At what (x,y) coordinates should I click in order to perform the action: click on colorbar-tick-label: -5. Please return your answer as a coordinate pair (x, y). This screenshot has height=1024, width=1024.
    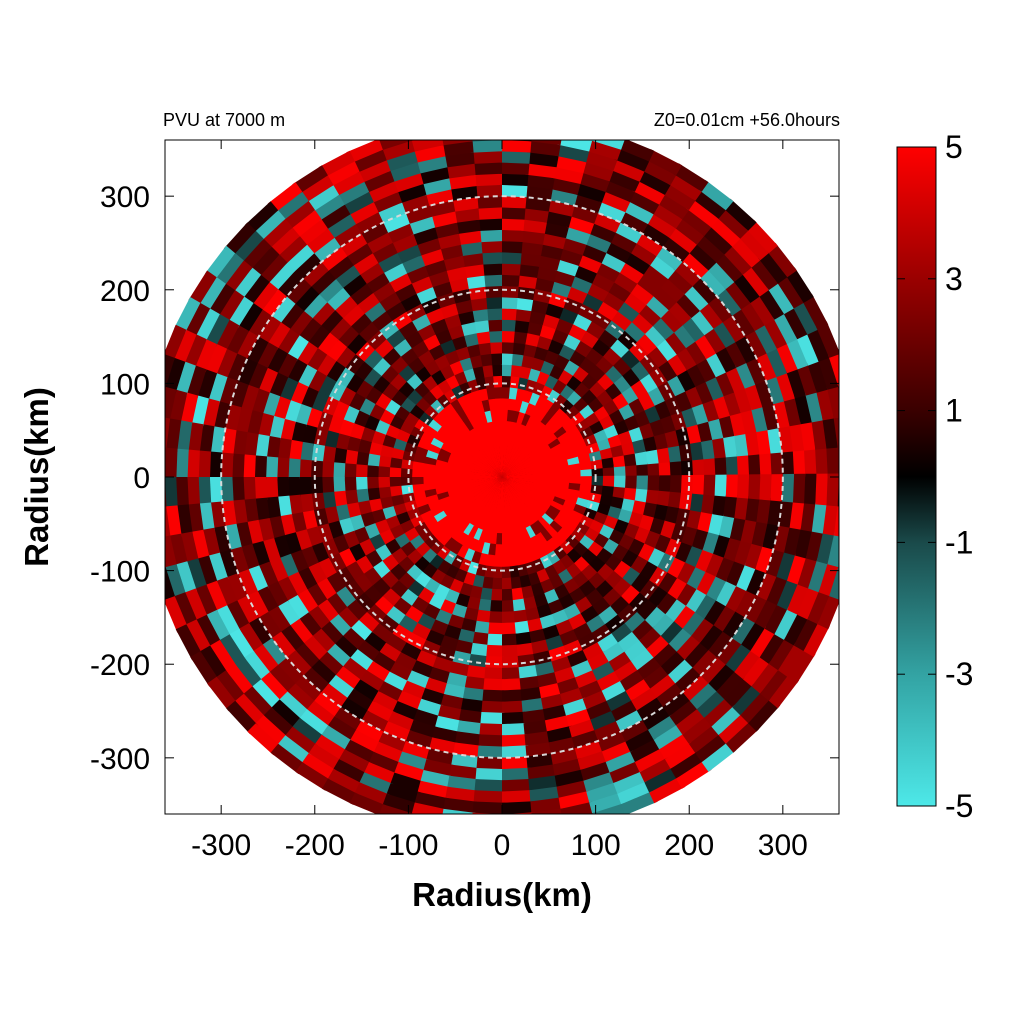
    Looking at the image, I should click on (959, 806).